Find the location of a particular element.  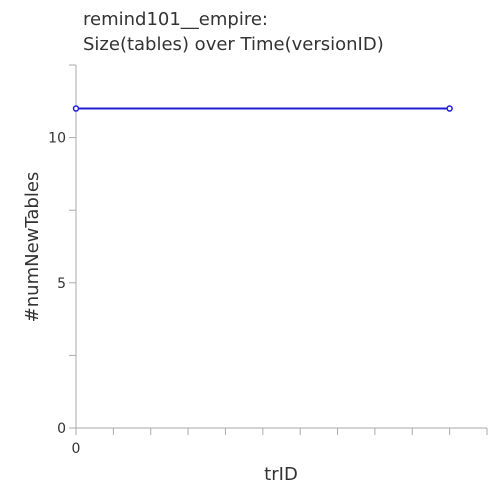

y-axis-label: #numNewTables is located at coordinates (32, 247).